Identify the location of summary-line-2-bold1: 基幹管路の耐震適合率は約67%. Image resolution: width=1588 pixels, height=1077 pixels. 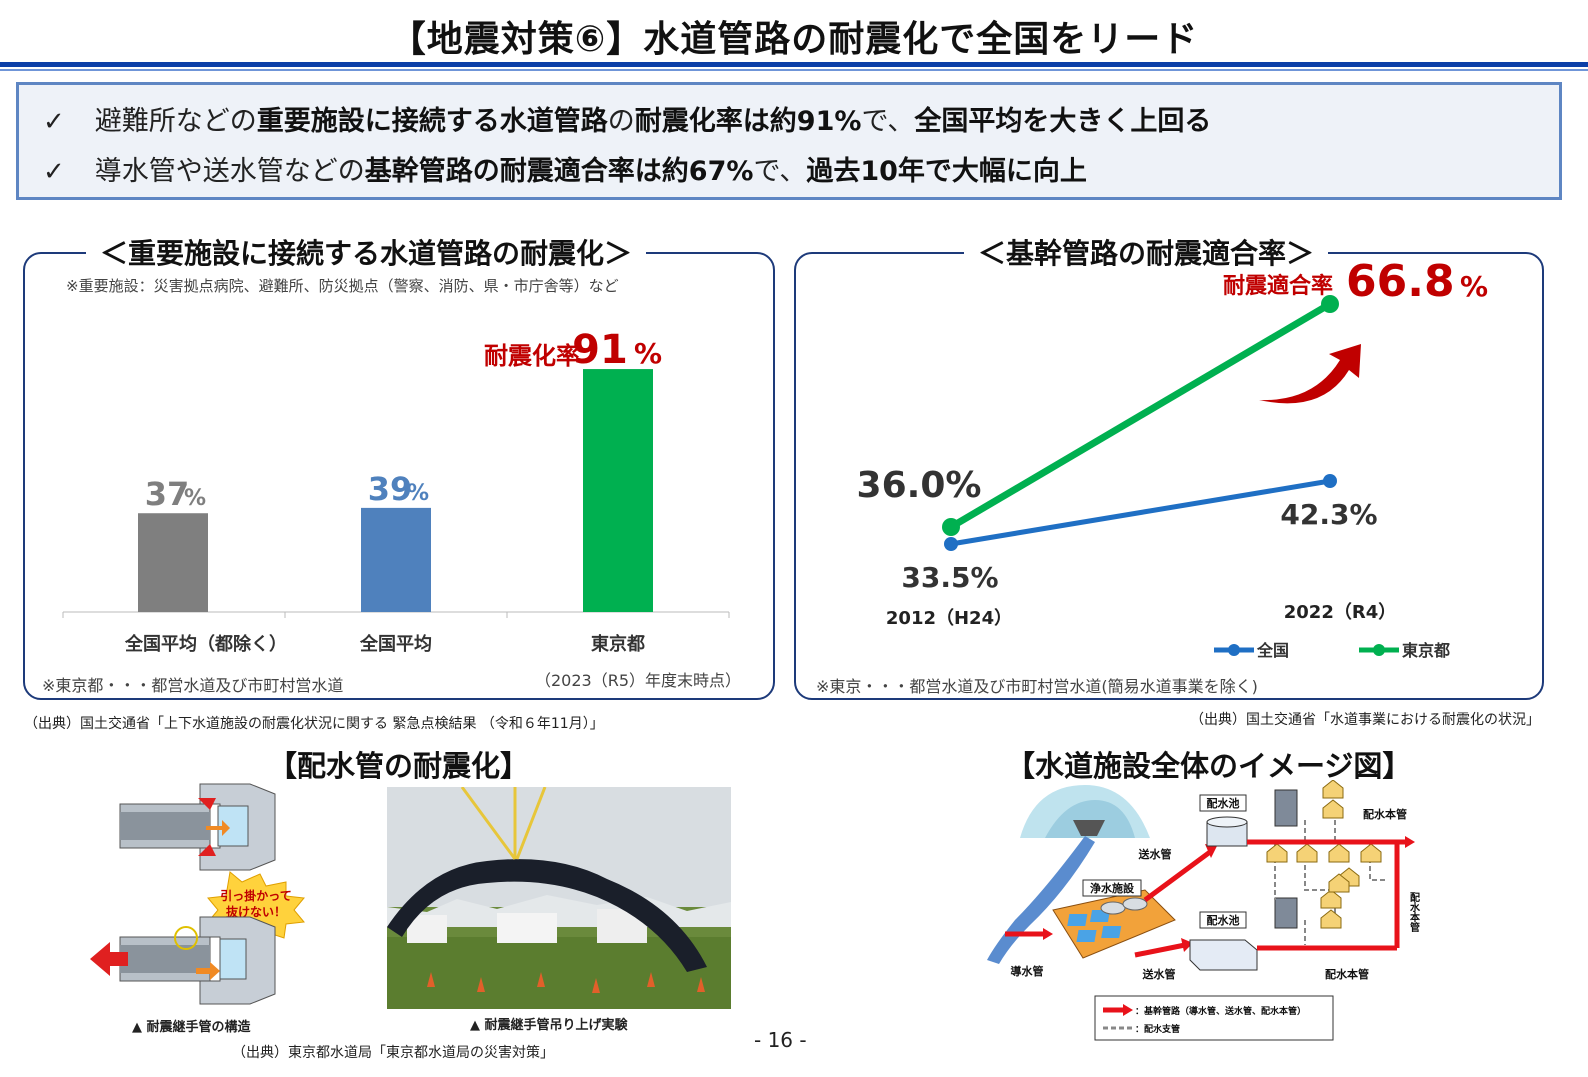
(559, 171).